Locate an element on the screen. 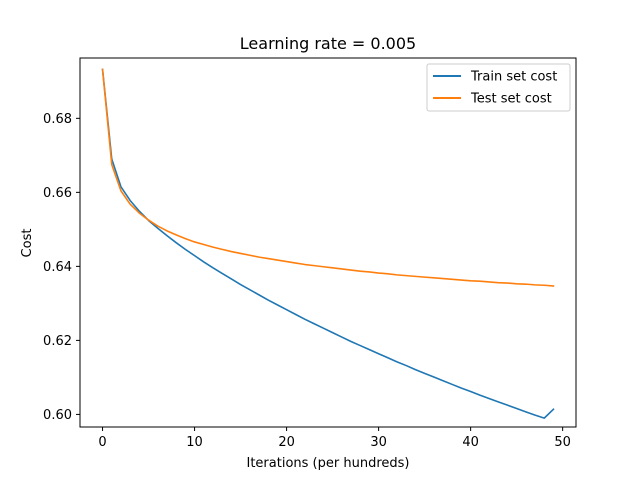  y-tick-label: 0.66 is located at coordinates (57, 193).